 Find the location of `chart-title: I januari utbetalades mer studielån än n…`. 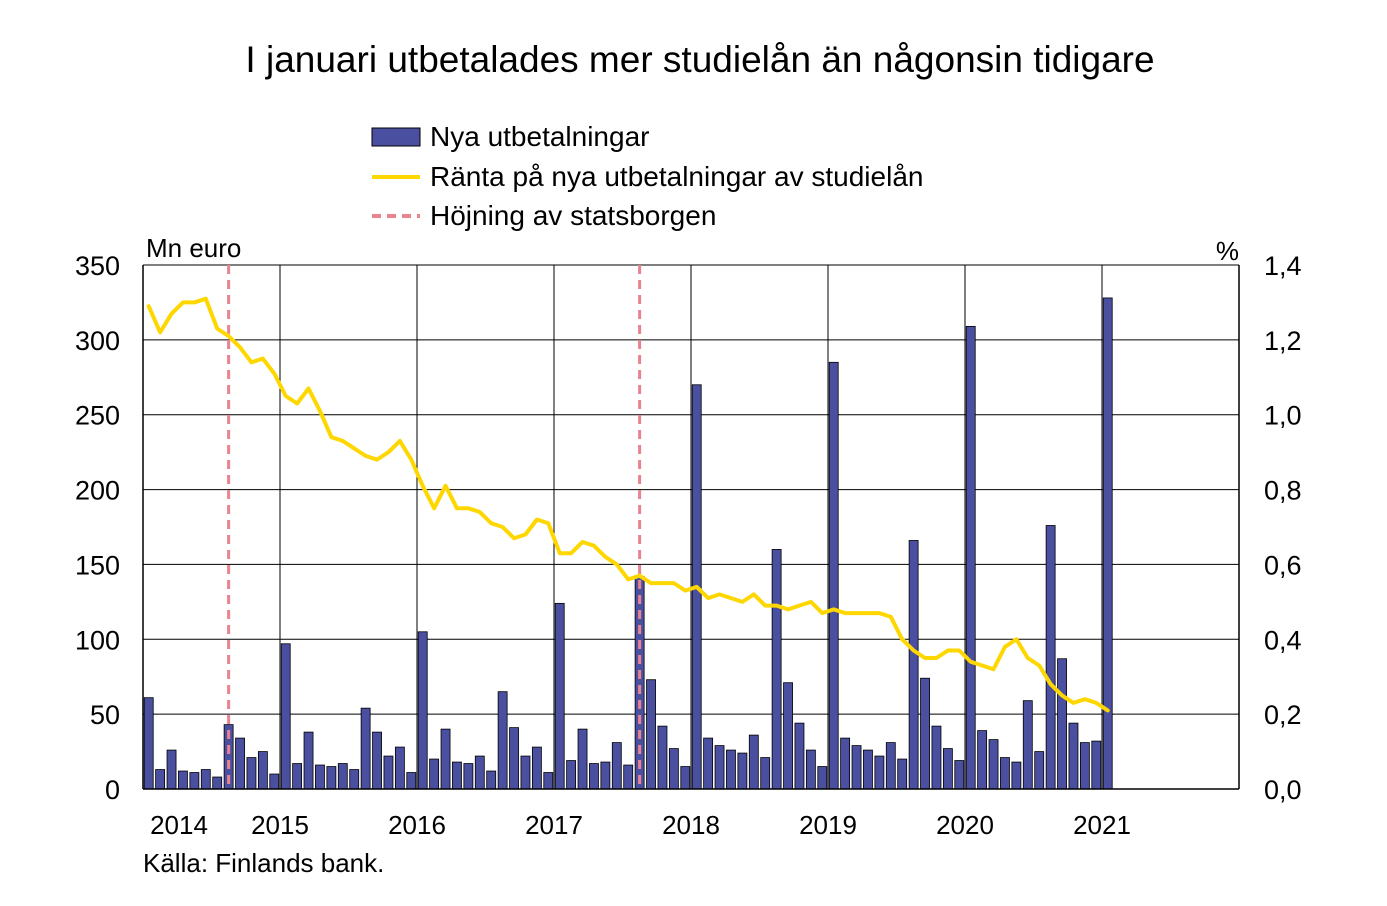

chart-title: I januari utbetalades mer studielån än n… is located at coordinates (699, 59).